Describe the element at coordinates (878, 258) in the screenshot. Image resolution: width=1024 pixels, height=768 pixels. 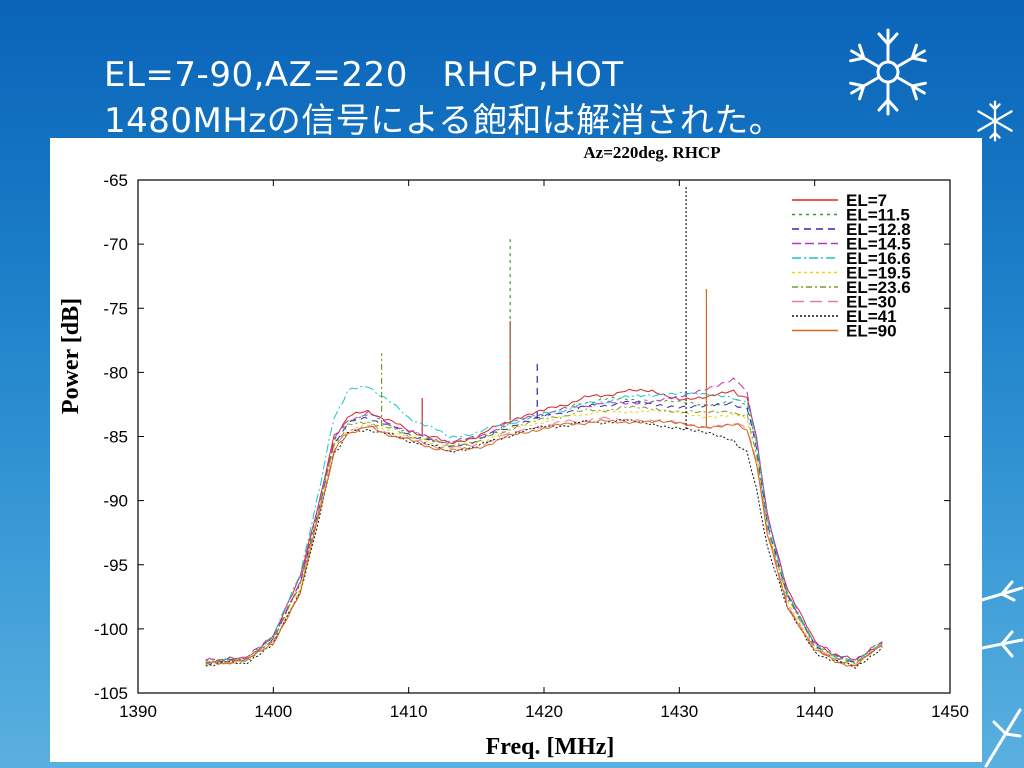
I see `legend-label: EL=16.6` at that location.